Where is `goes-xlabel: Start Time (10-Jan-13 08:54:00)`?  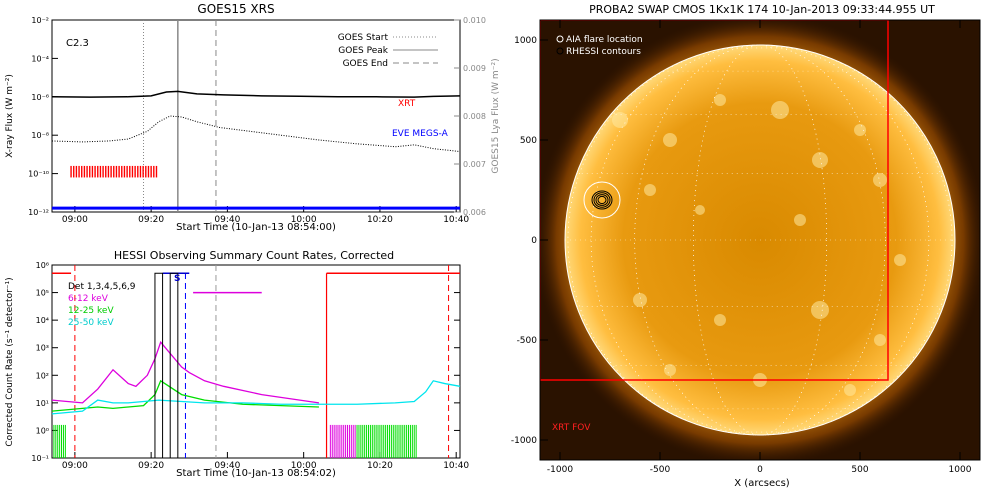 goes-xlabel: Start Time (10-Jan-13 08:54:00) is located at coordinates (256, 227).